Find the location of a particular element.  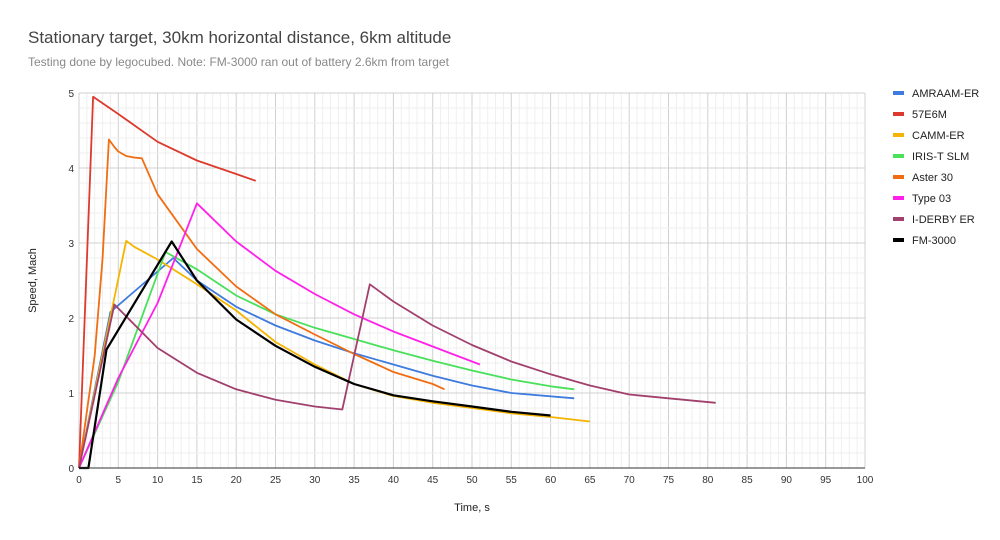

legend-label: I-DERBY ER is located at coordinates (943, 220).